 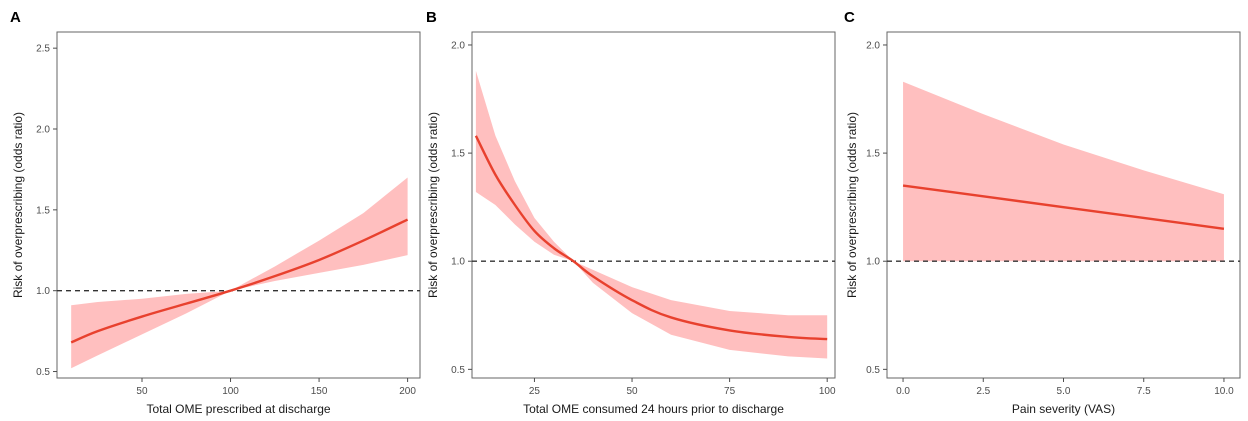 I want to click on x-tick-label: 200, so click(x=407, y=391).